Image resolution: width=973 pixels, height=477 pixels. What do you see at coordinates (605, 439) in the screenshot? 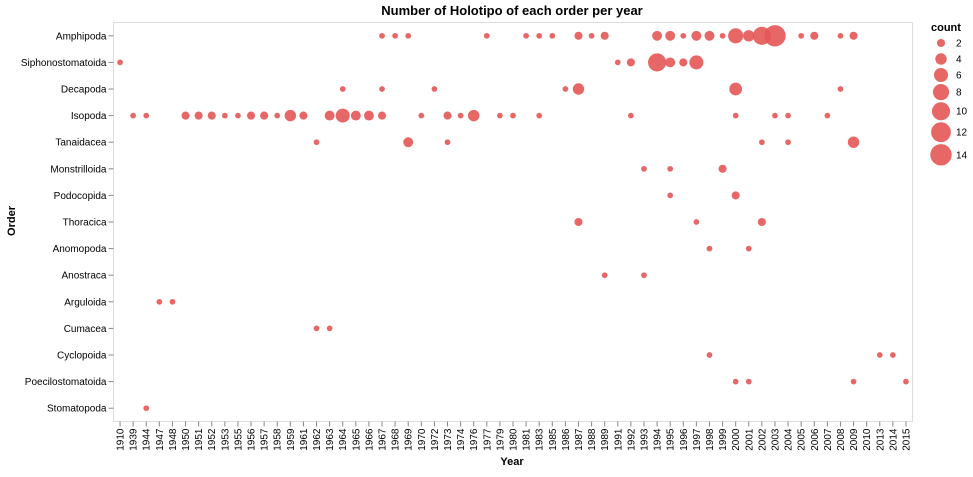
I see `x-tick-label: 1989` at bounding box center [605, 439].